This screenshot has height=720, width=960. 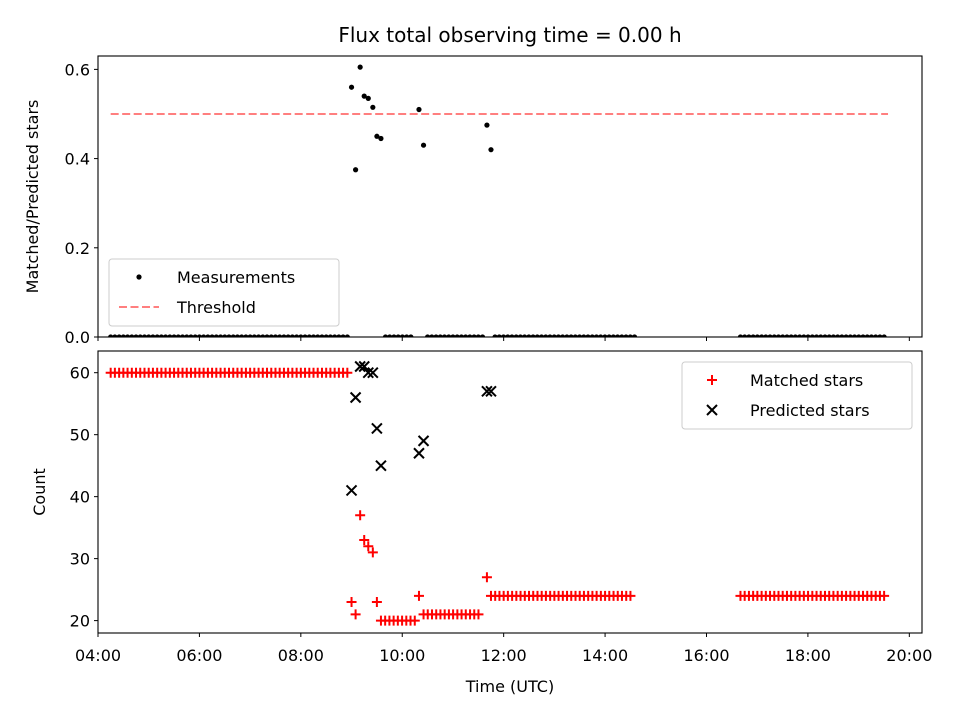 What do you see at coordinates (39, 492) in the screenshot?
I see `y-axis-label: Count` at bounding box center [39, 492].